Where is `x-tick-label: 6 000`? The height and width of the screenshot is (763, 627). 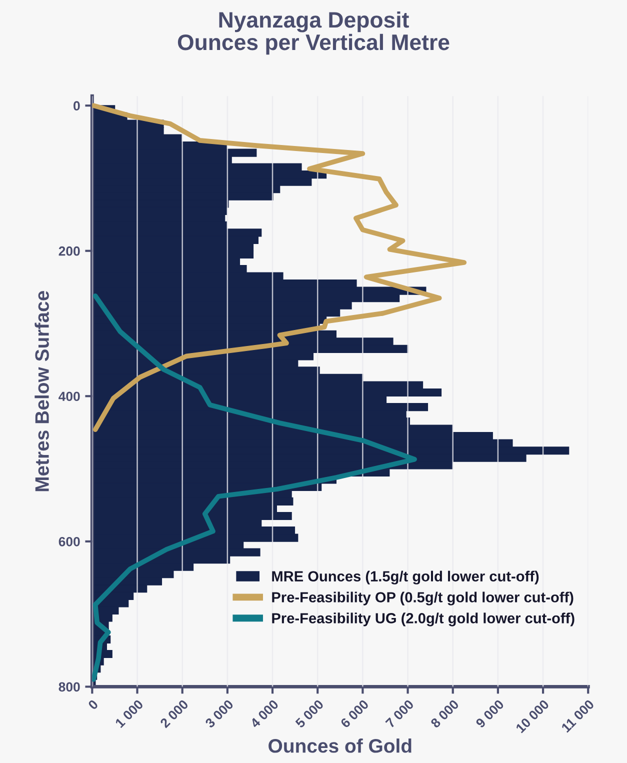
x-tick-label: 6 000 is located at coordinates (355, 713).